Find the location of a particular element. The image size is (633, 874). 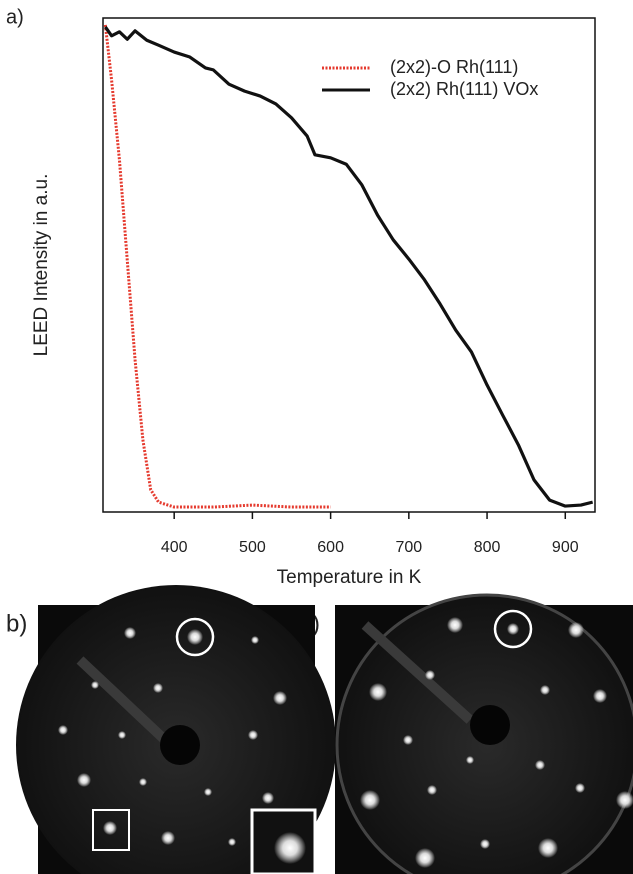

legend-label: (2x2)-O Rh(111) is located at coordinates (454, 67).